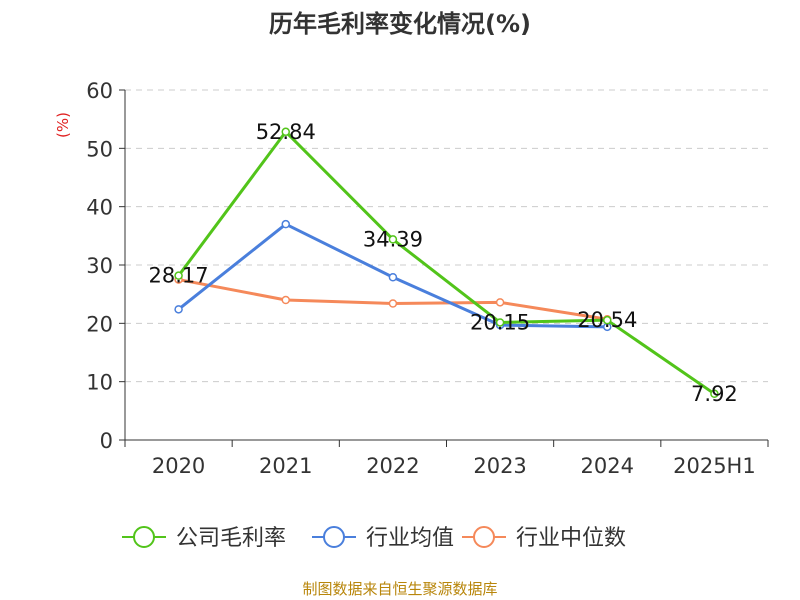 This screenshot has width=800, height=600. Describe the element at coordinates (99, 91) in the screenshot. I see `y-tick-label: 60` at that location.